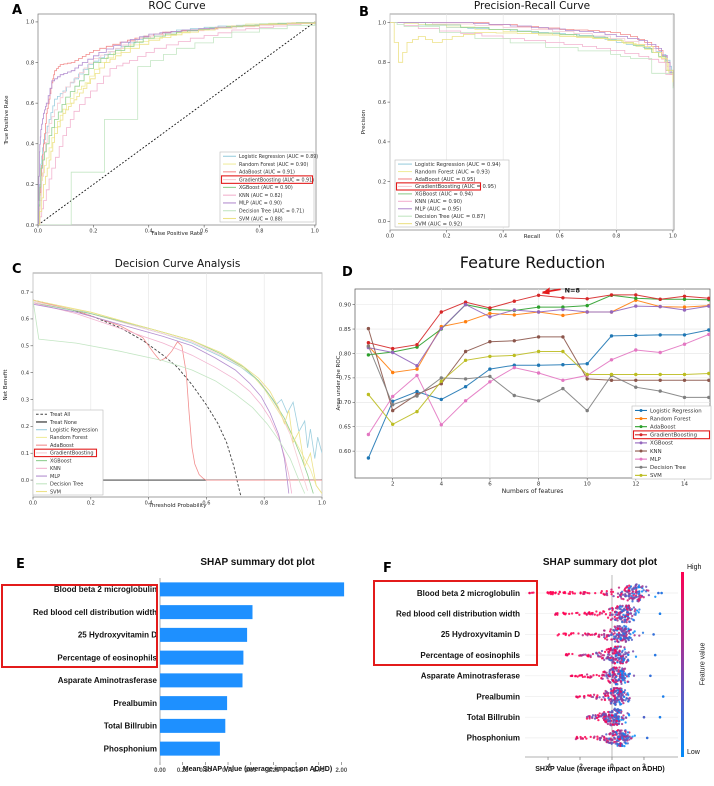 The image size is (714, 786). Describe the element at coordinates (445, 180) in the screenshot. I see `legend-item-label: AdaBoost (AUC = 0.95)` at that location.